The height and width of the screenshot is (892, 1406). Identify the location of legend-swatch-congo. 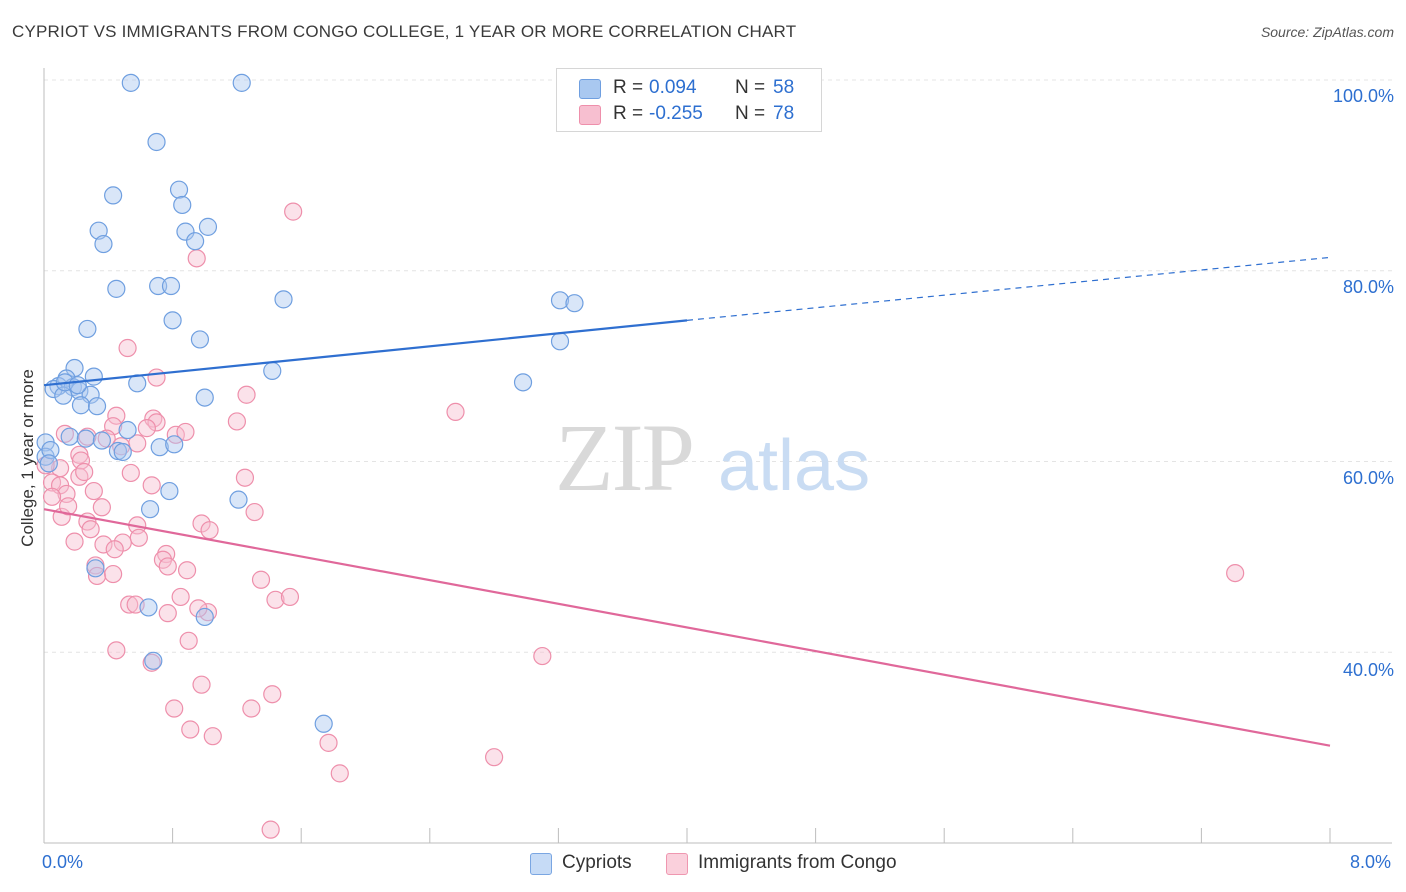
(590, 115).